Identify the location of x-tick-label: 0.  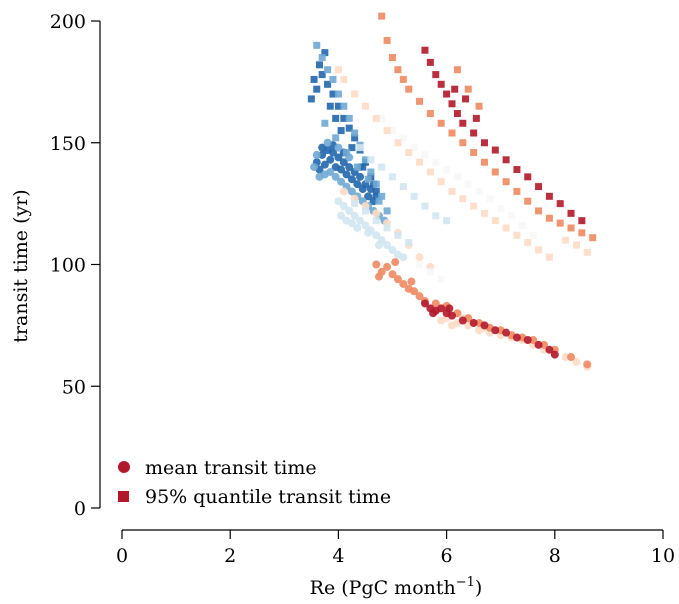
(122, 556).